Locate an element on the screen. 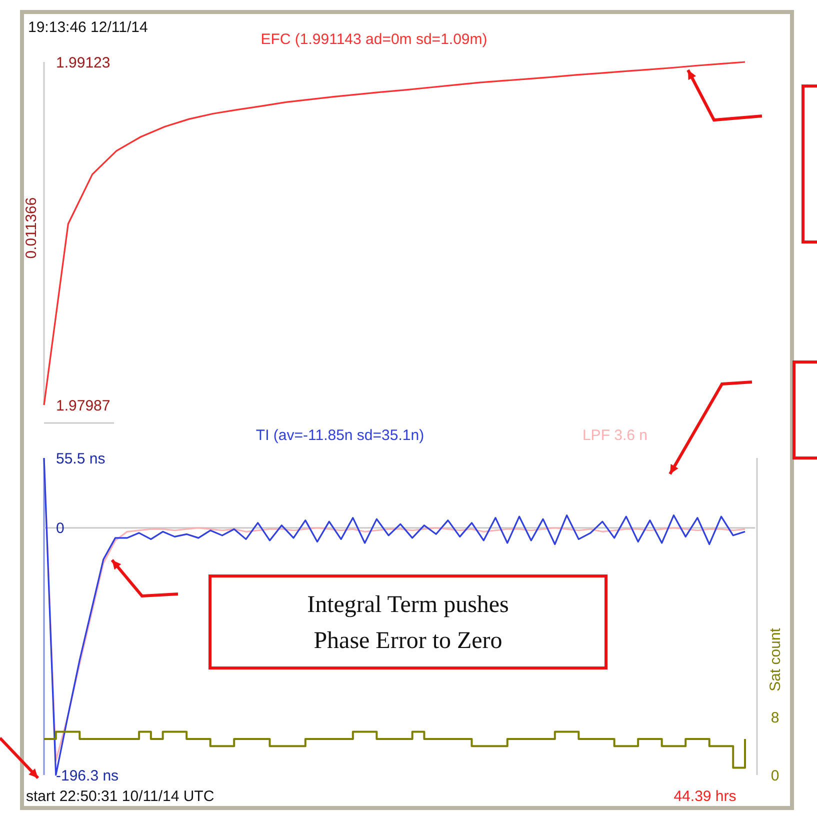 The width and height of the screenshot is (817, 825). text: start 22:50:31 10/11/14 UTC is located at coordinates (120, 796).